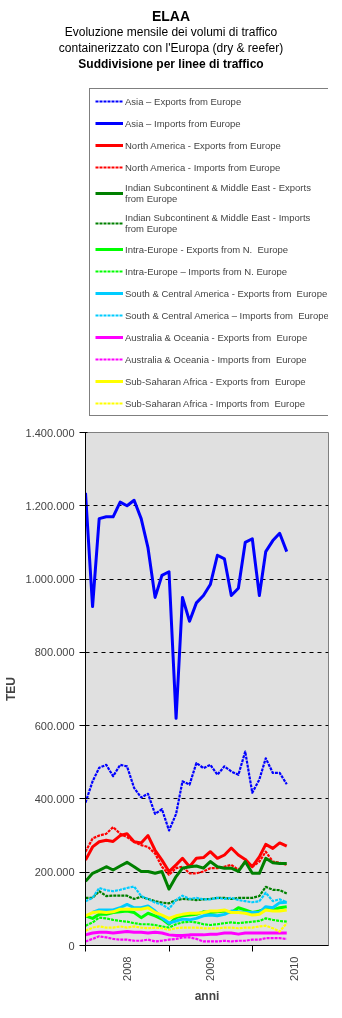  I want to click on legend-label: Intra-Europe - Exports from N. Europe, so click(207, 249).